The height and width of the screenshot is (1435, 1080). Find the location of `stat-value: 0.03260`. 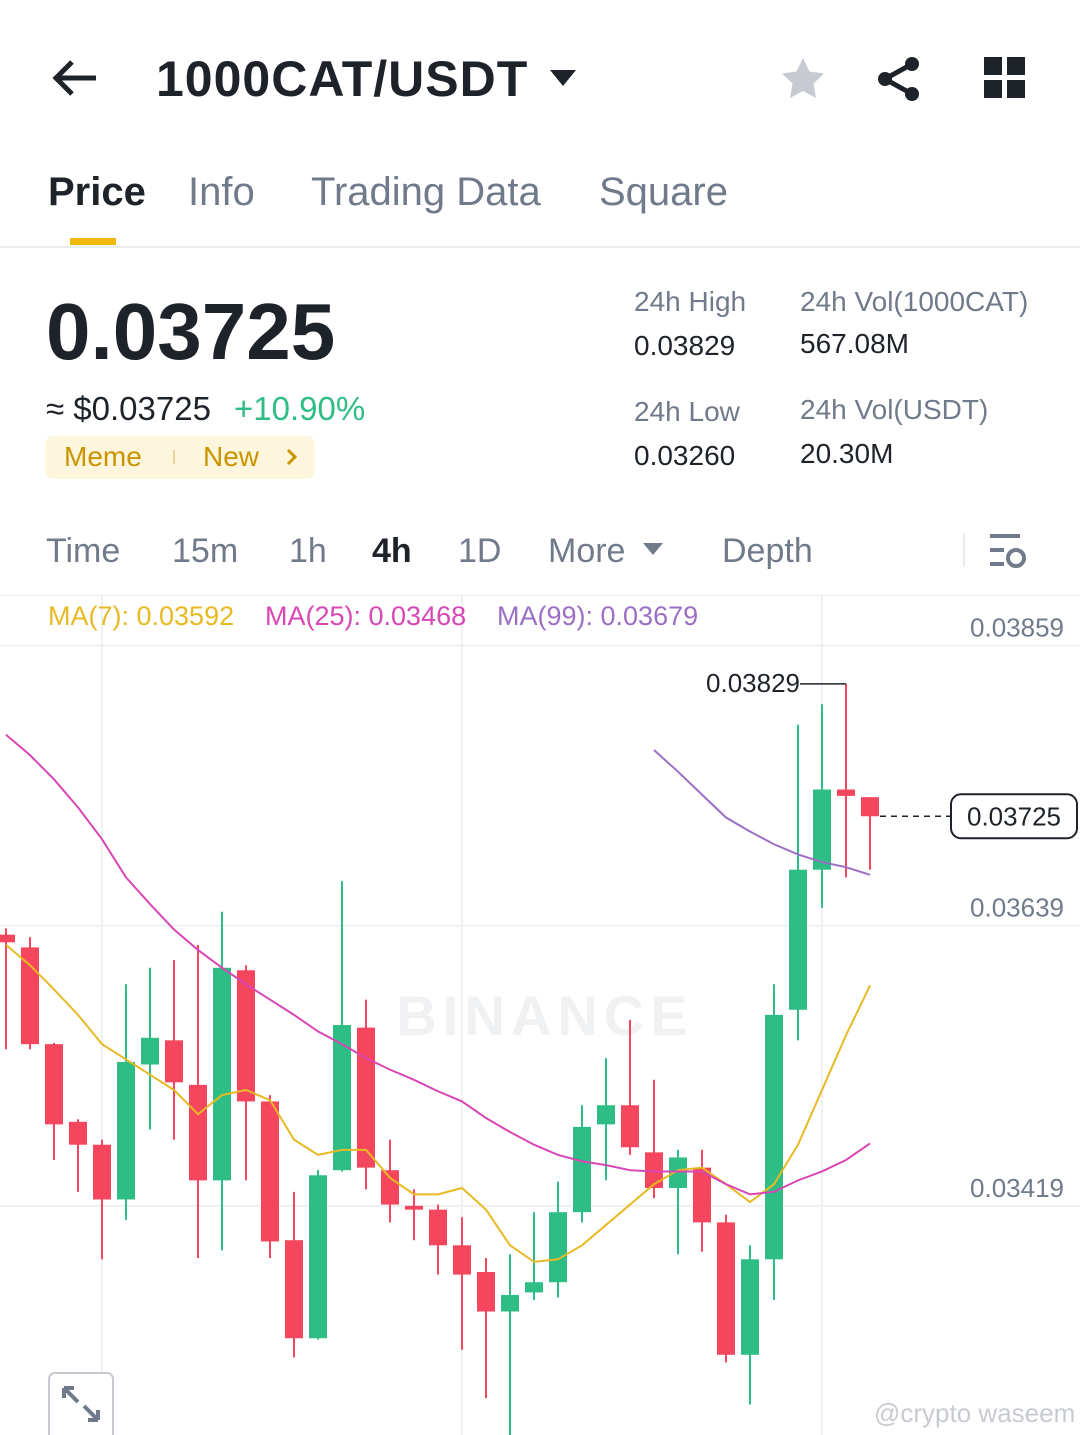

stat-value: 0.03260 is located at coordinates (685, 455).